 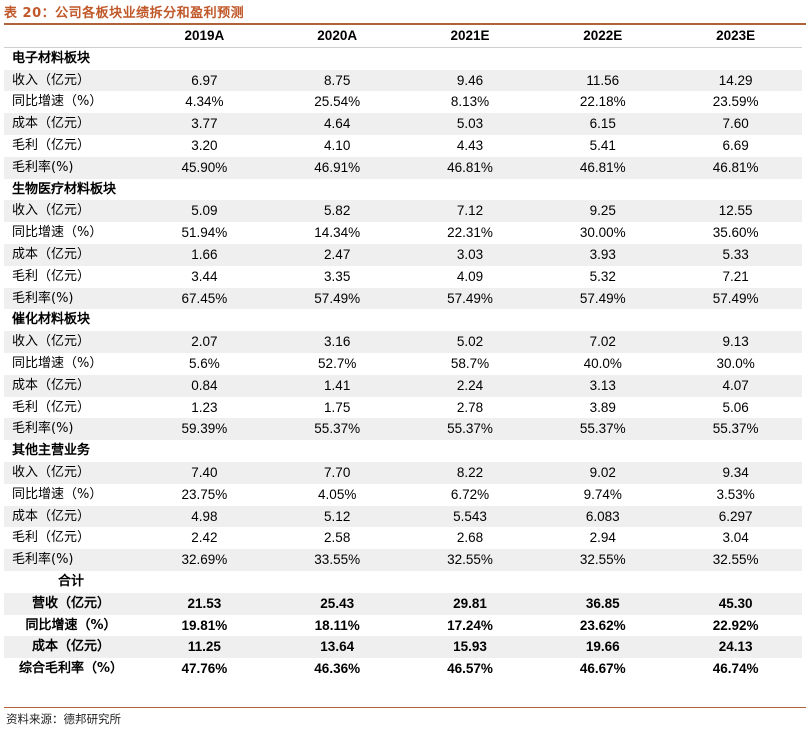 What do you see at coordinates (602, 494) in the screenshot?
I see `value-cell: 9.74%` at bounding box center [602, 494].